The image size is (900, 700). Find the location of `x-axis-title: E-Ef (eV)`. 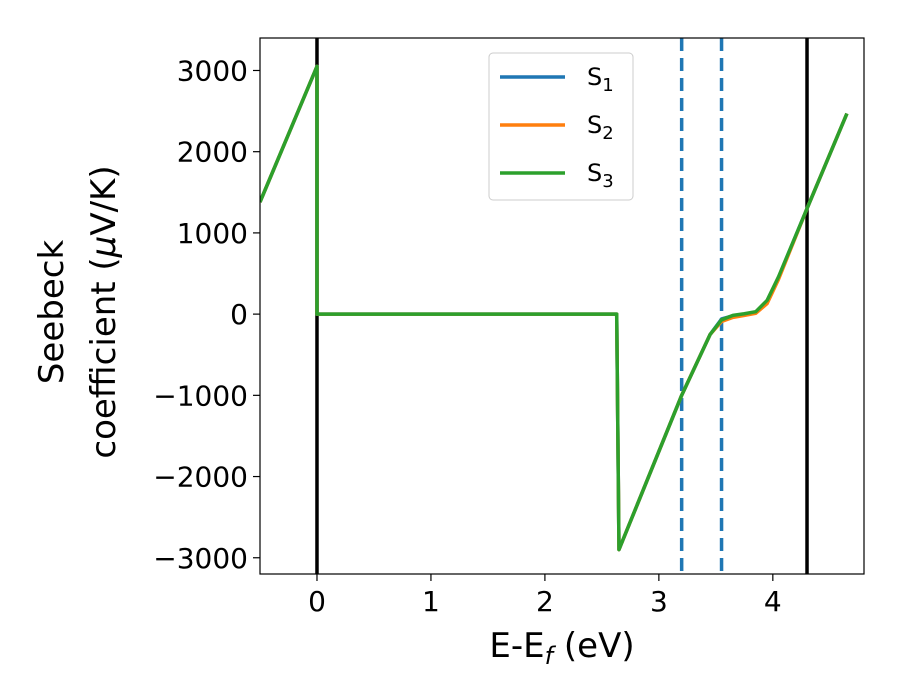

x-axis-title: E-Ef (eV) is located at coordinates (561, 648).